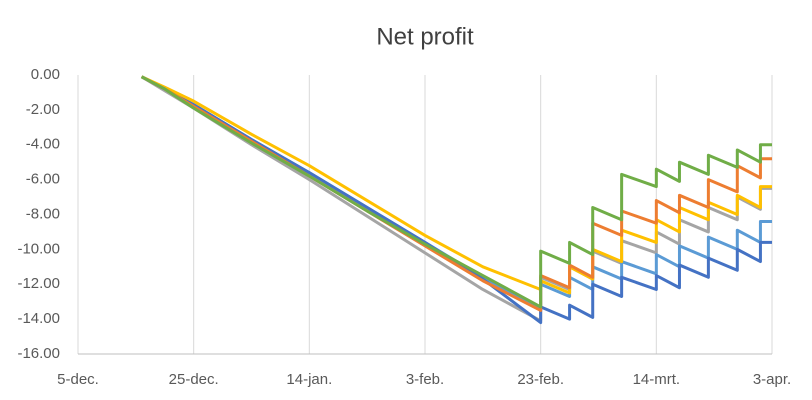  I want to click on y-tick-label: -16.00, so click(38, 353).